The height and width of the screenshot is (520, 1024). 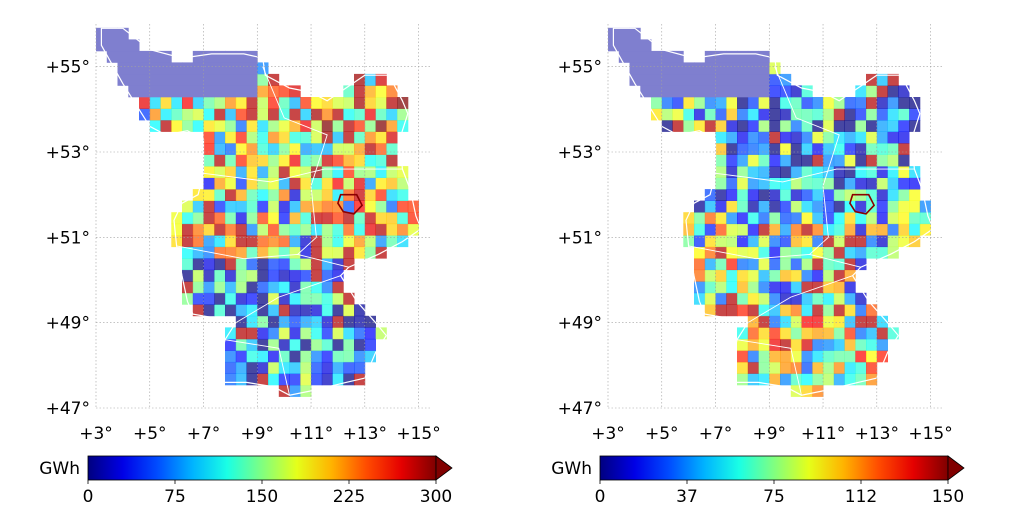 What do you see at coordinates (444, 468) in the screenshot?
I see `colorbar-extend-arrow` at bounding box center [444, 468].